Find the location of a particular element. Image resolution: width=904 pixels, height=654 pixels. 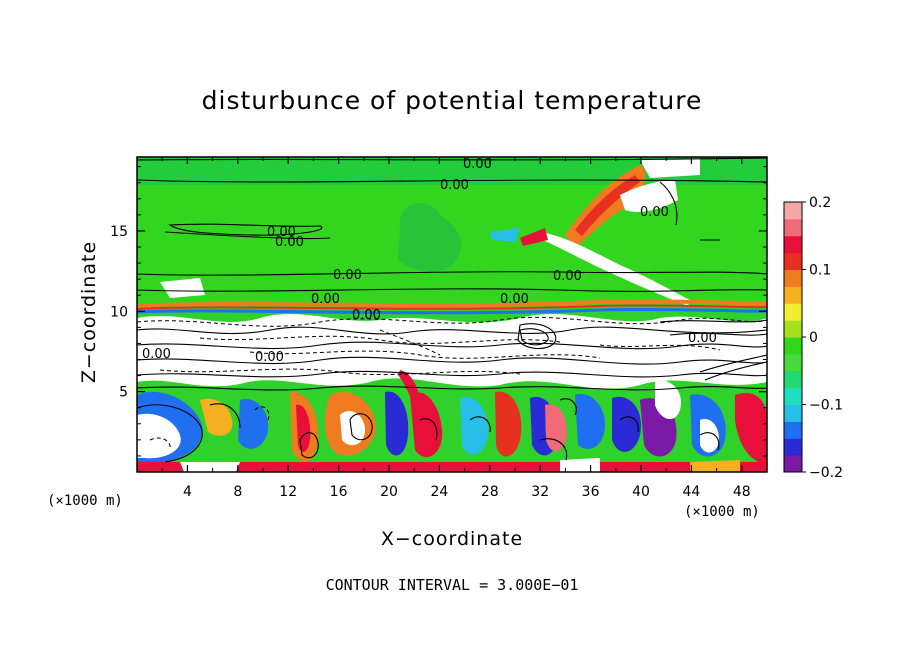

x-tick-label: 8 is located at coordinates (237, 492).